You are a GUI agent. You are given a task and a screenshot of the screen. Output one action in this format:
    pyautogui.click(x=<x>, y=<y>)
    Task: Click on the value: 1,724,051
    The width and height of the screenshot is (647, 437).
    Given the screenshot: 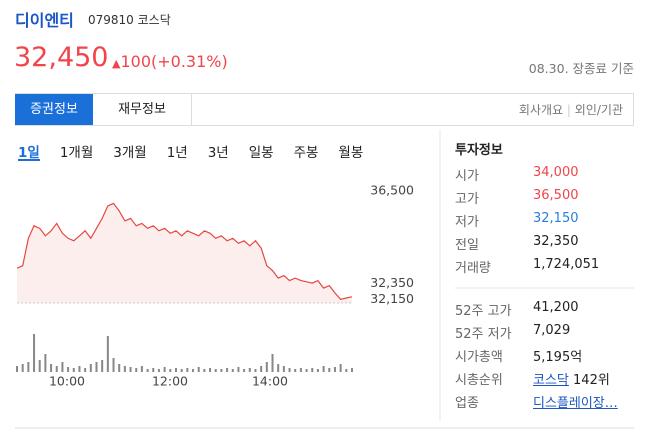 What is the action you would take?
    pyautogui.click(x=566, y=264)
    